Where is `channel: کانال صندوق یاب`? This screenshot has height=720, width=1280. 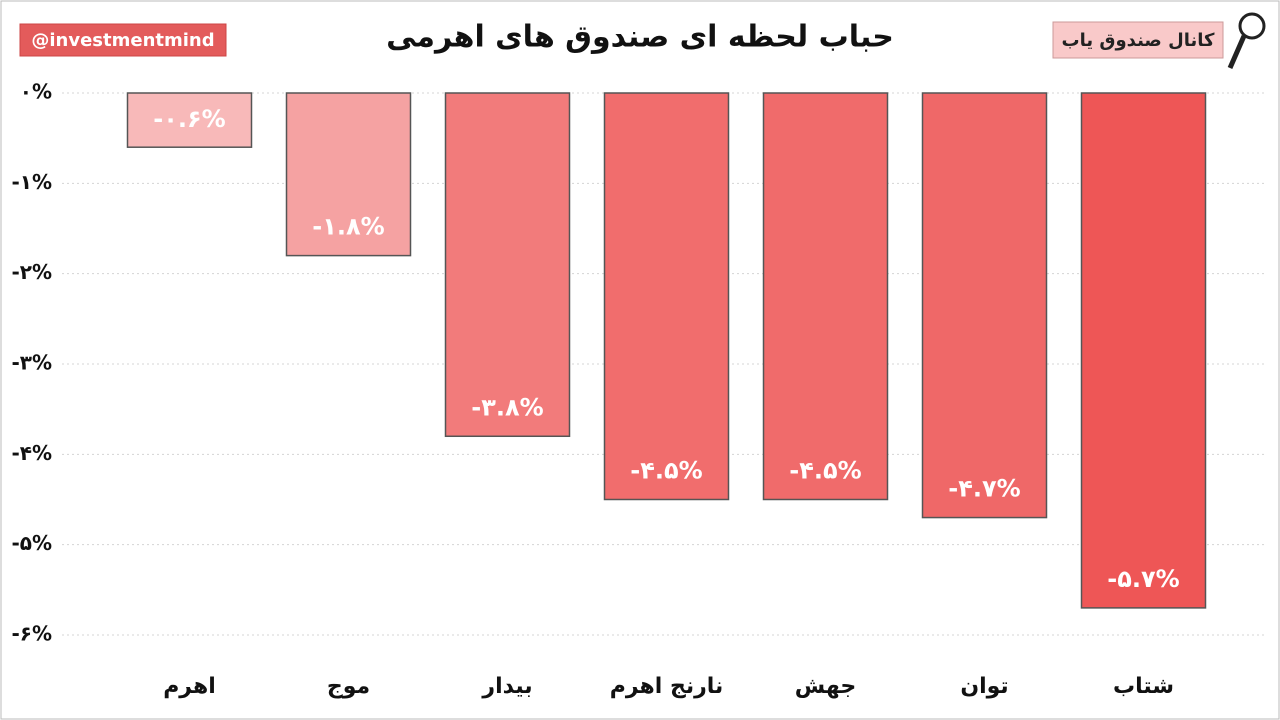
channel: کانال صندوق یاب is located at coordinates (1138, 40).